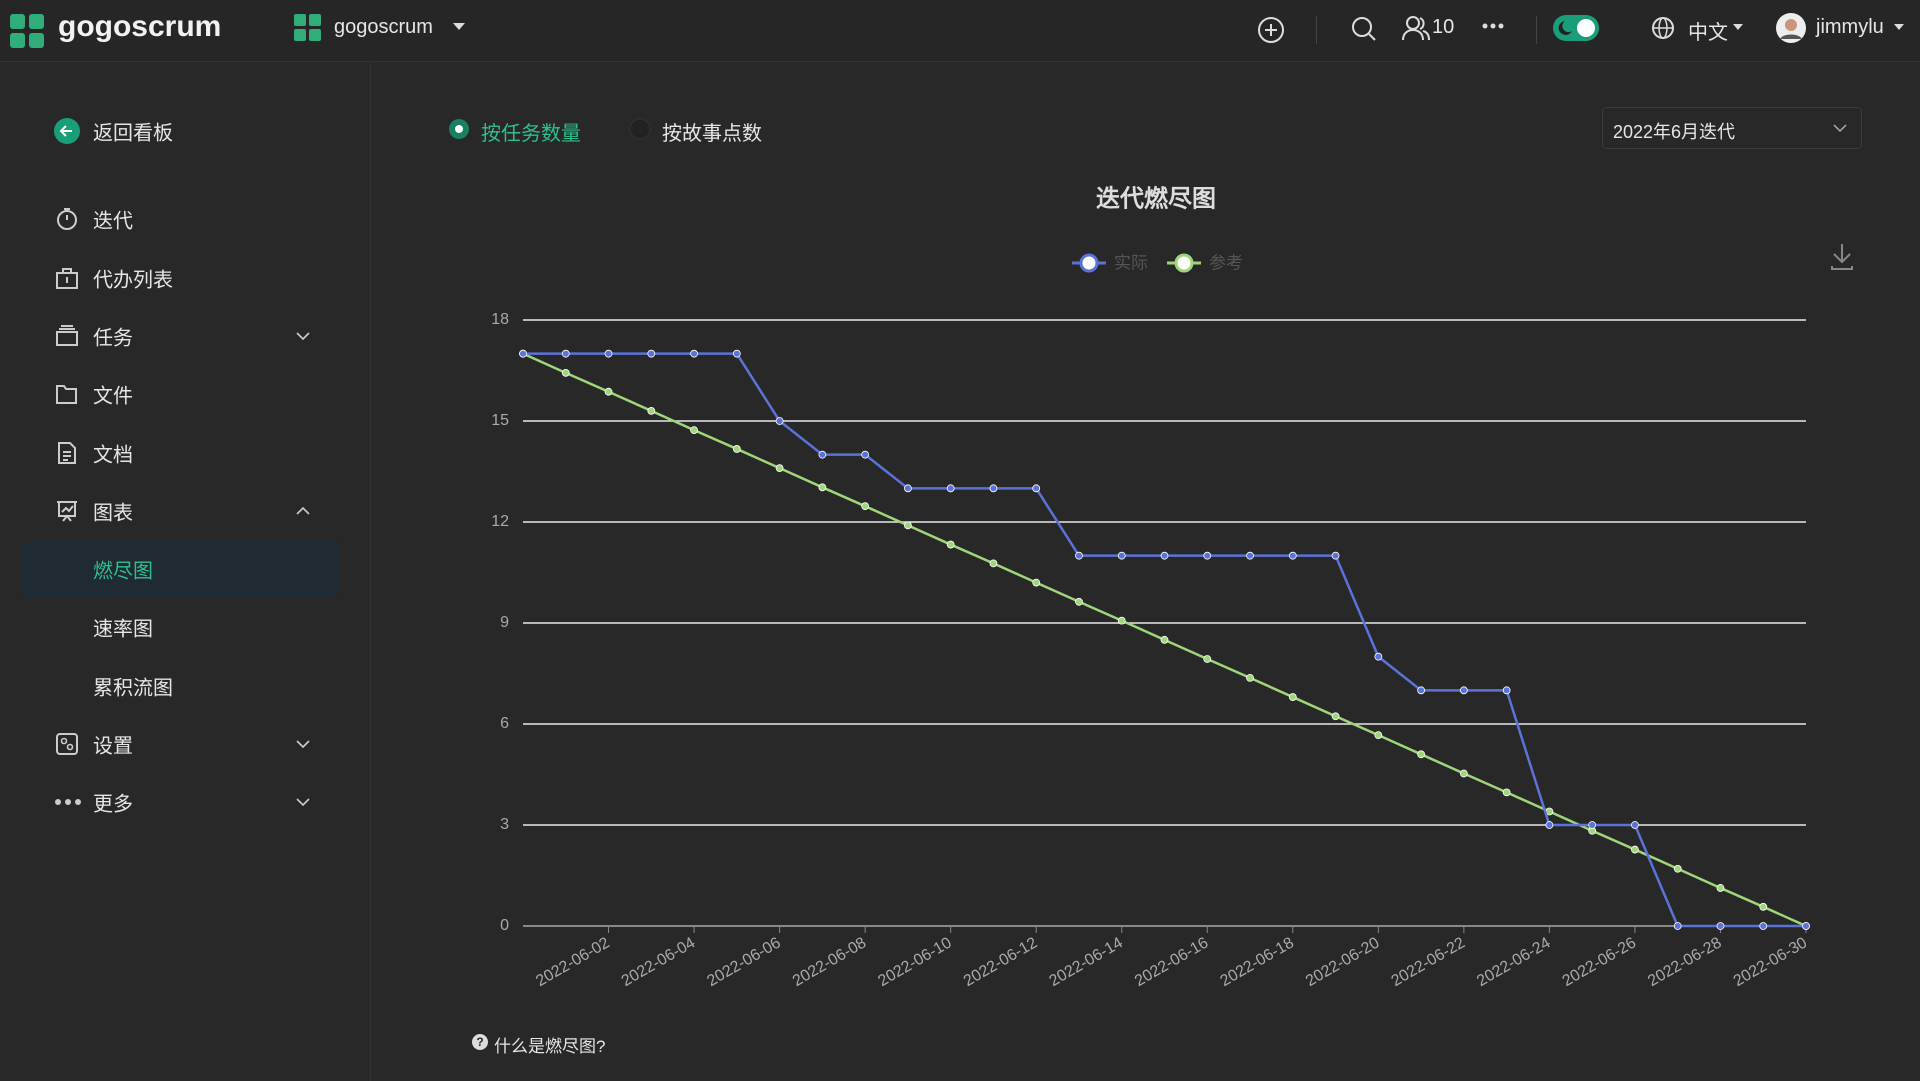 This screenshot has height=1081, width=1920. I want to click on add-icon, so click(1271, 30).